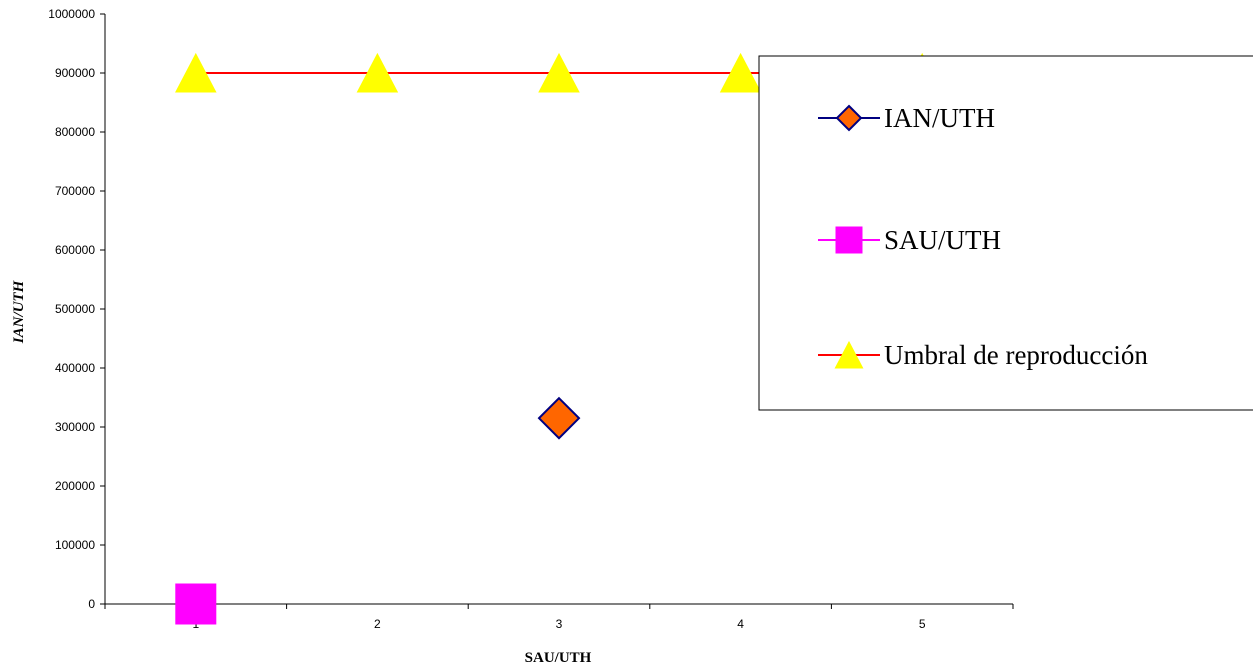 This screenshot has width=1253, height=668. Describe the element at coordinates (922, 624) in the screenshot. I see `x-tick-label: 5` at that location.